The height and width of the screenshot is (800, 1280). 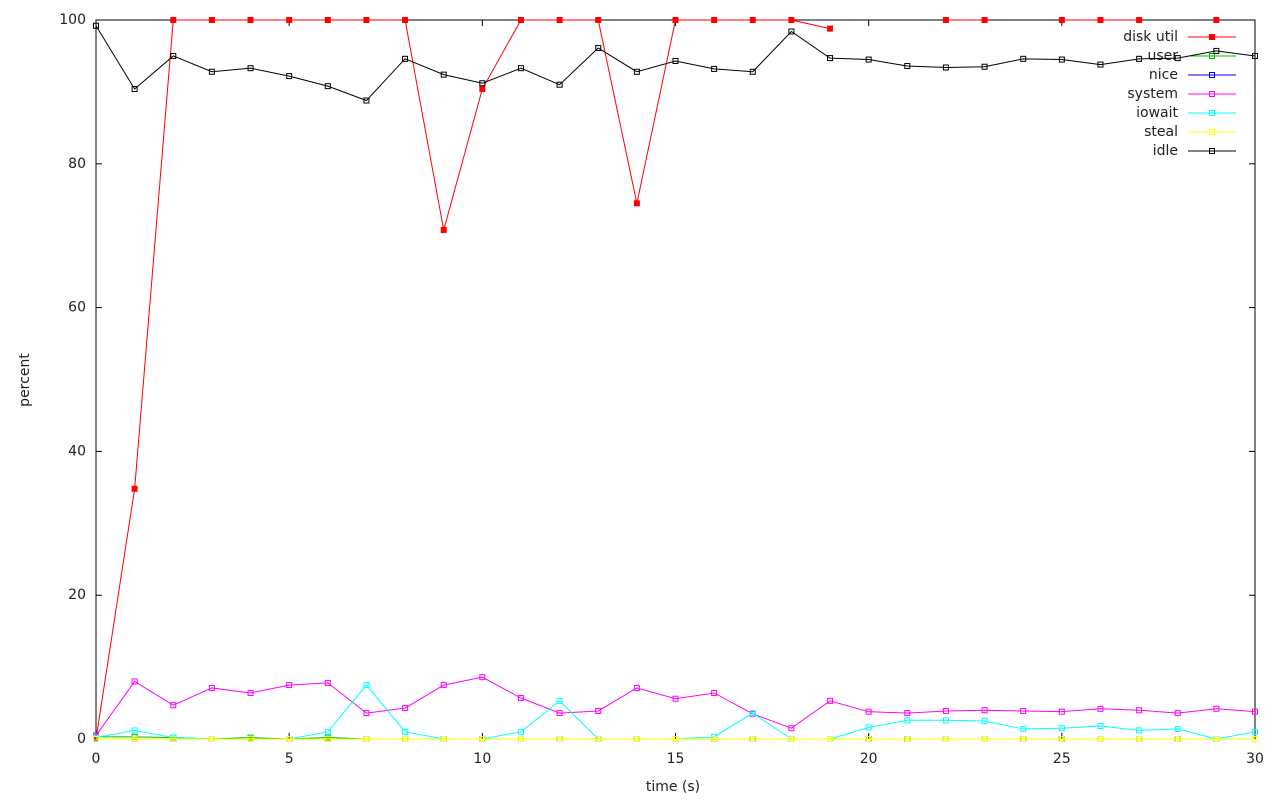 I want to click on x-axis-label: time (s), so click(x=673, y=787).